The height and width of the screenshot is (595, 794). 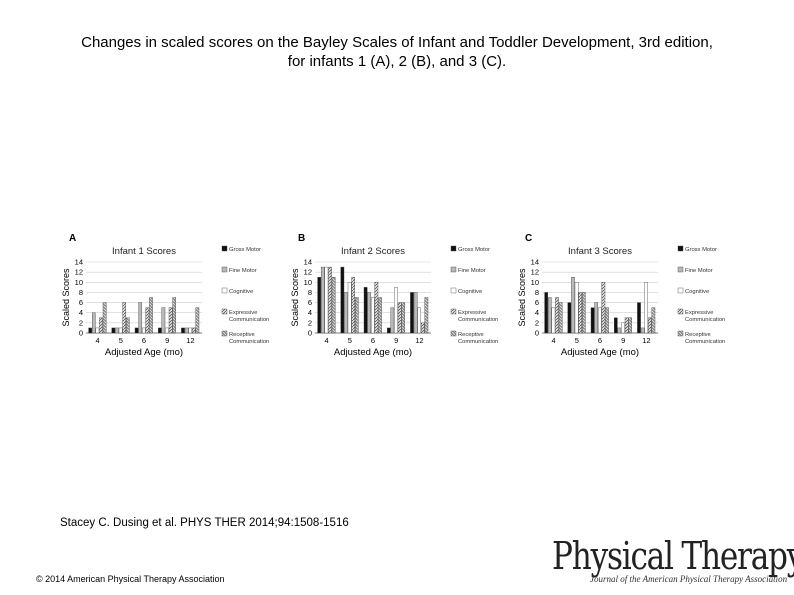 What do you see at coordinates (600, 251) in the screenshot?
I see `chart-title: Infant 3 Scores` at bounding box center [600, 251].